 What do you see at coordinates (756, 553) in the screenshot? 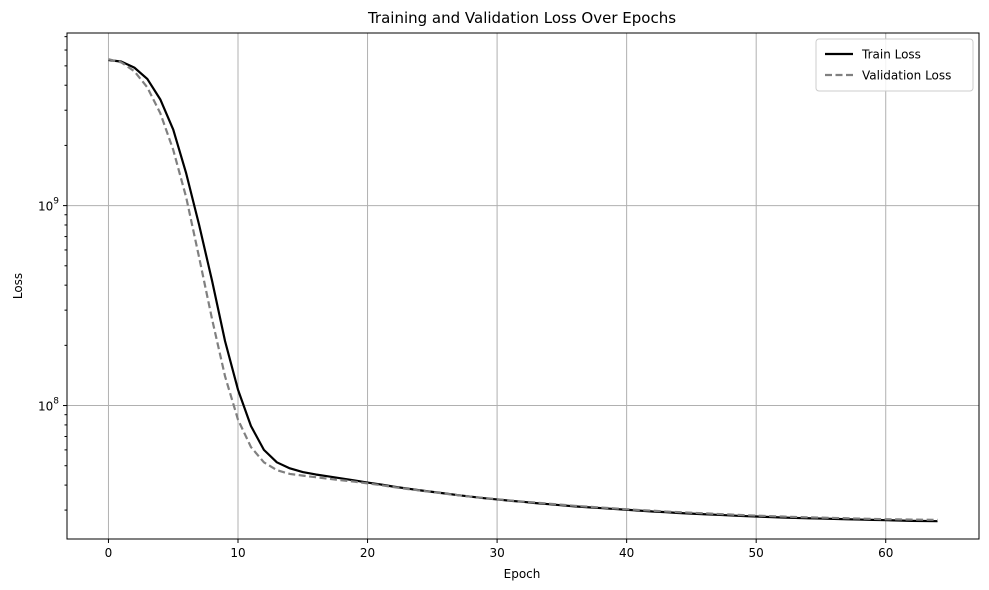
I see `x-tick-label: 50` at bounding box center [756, 553].